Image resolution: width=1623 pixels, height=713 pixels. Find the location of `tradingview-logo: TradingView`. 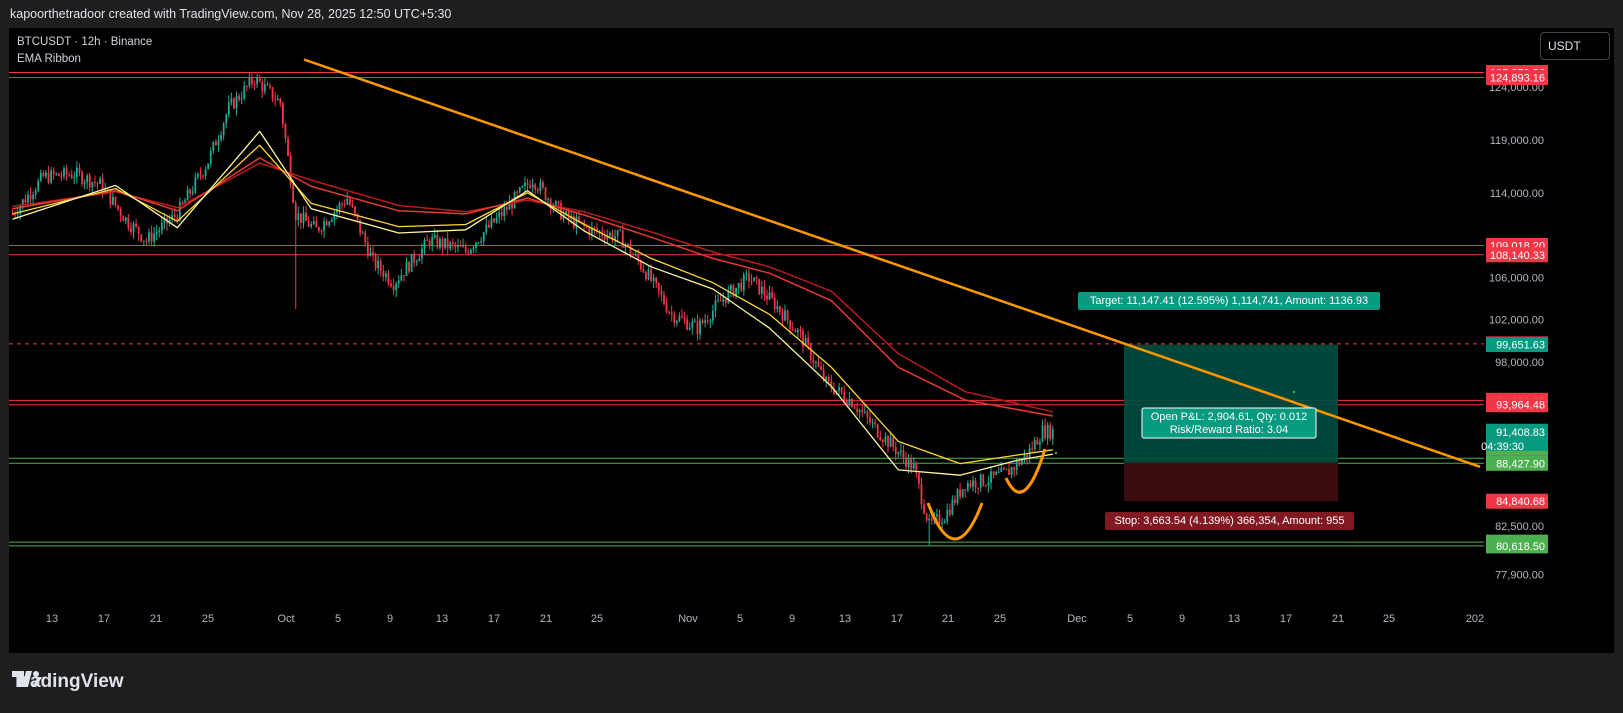

tradingview-logo: TradingView is located at coordinates (68, 682).